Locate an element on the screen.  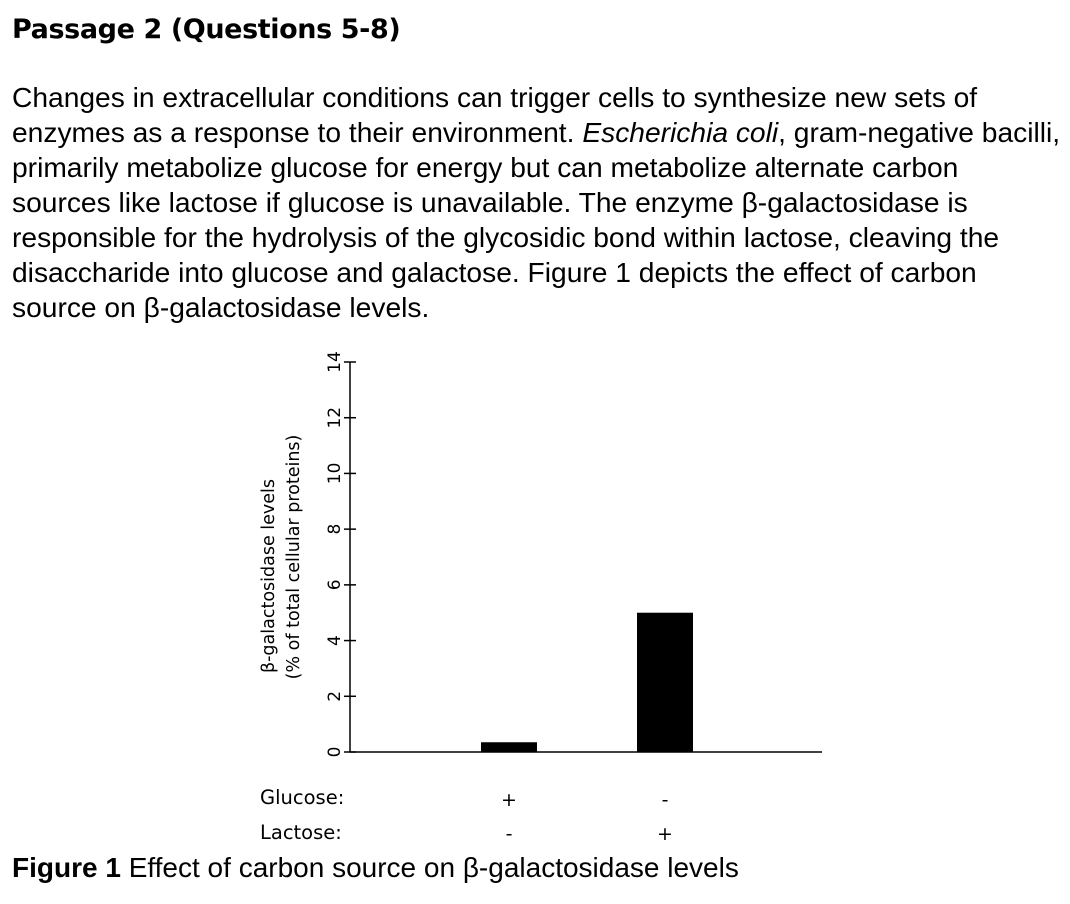
chart-bars is located at coordinates (587, 682).